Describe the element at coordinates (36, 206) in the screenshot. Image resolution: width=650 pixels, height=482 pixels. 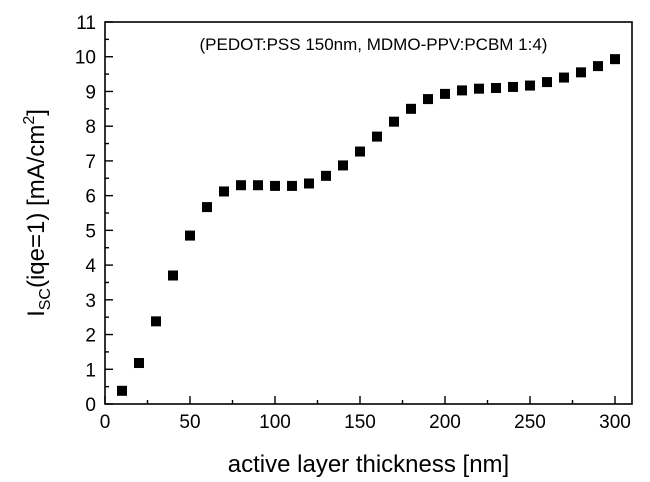
I see `y-label-rest: (iqe=1) [mA/cm` at that location.